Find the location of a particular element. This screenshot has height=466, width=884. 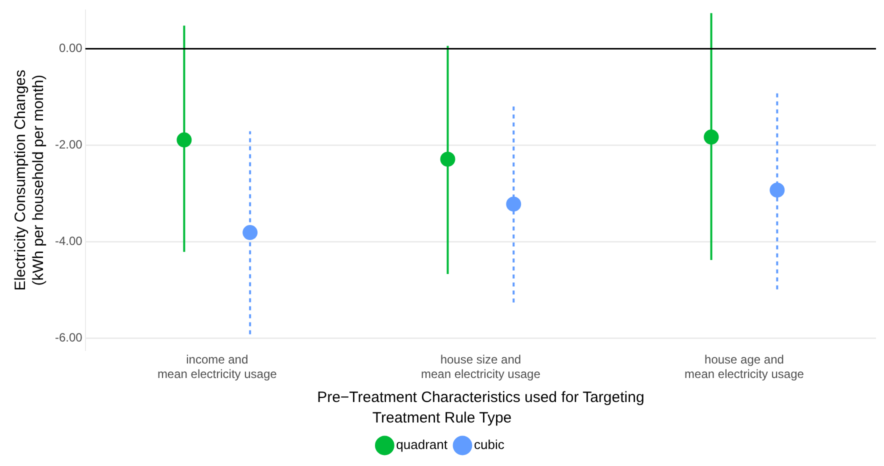

x-tick-label: house size and mean electricity usage is located at coordinates (480, 367).